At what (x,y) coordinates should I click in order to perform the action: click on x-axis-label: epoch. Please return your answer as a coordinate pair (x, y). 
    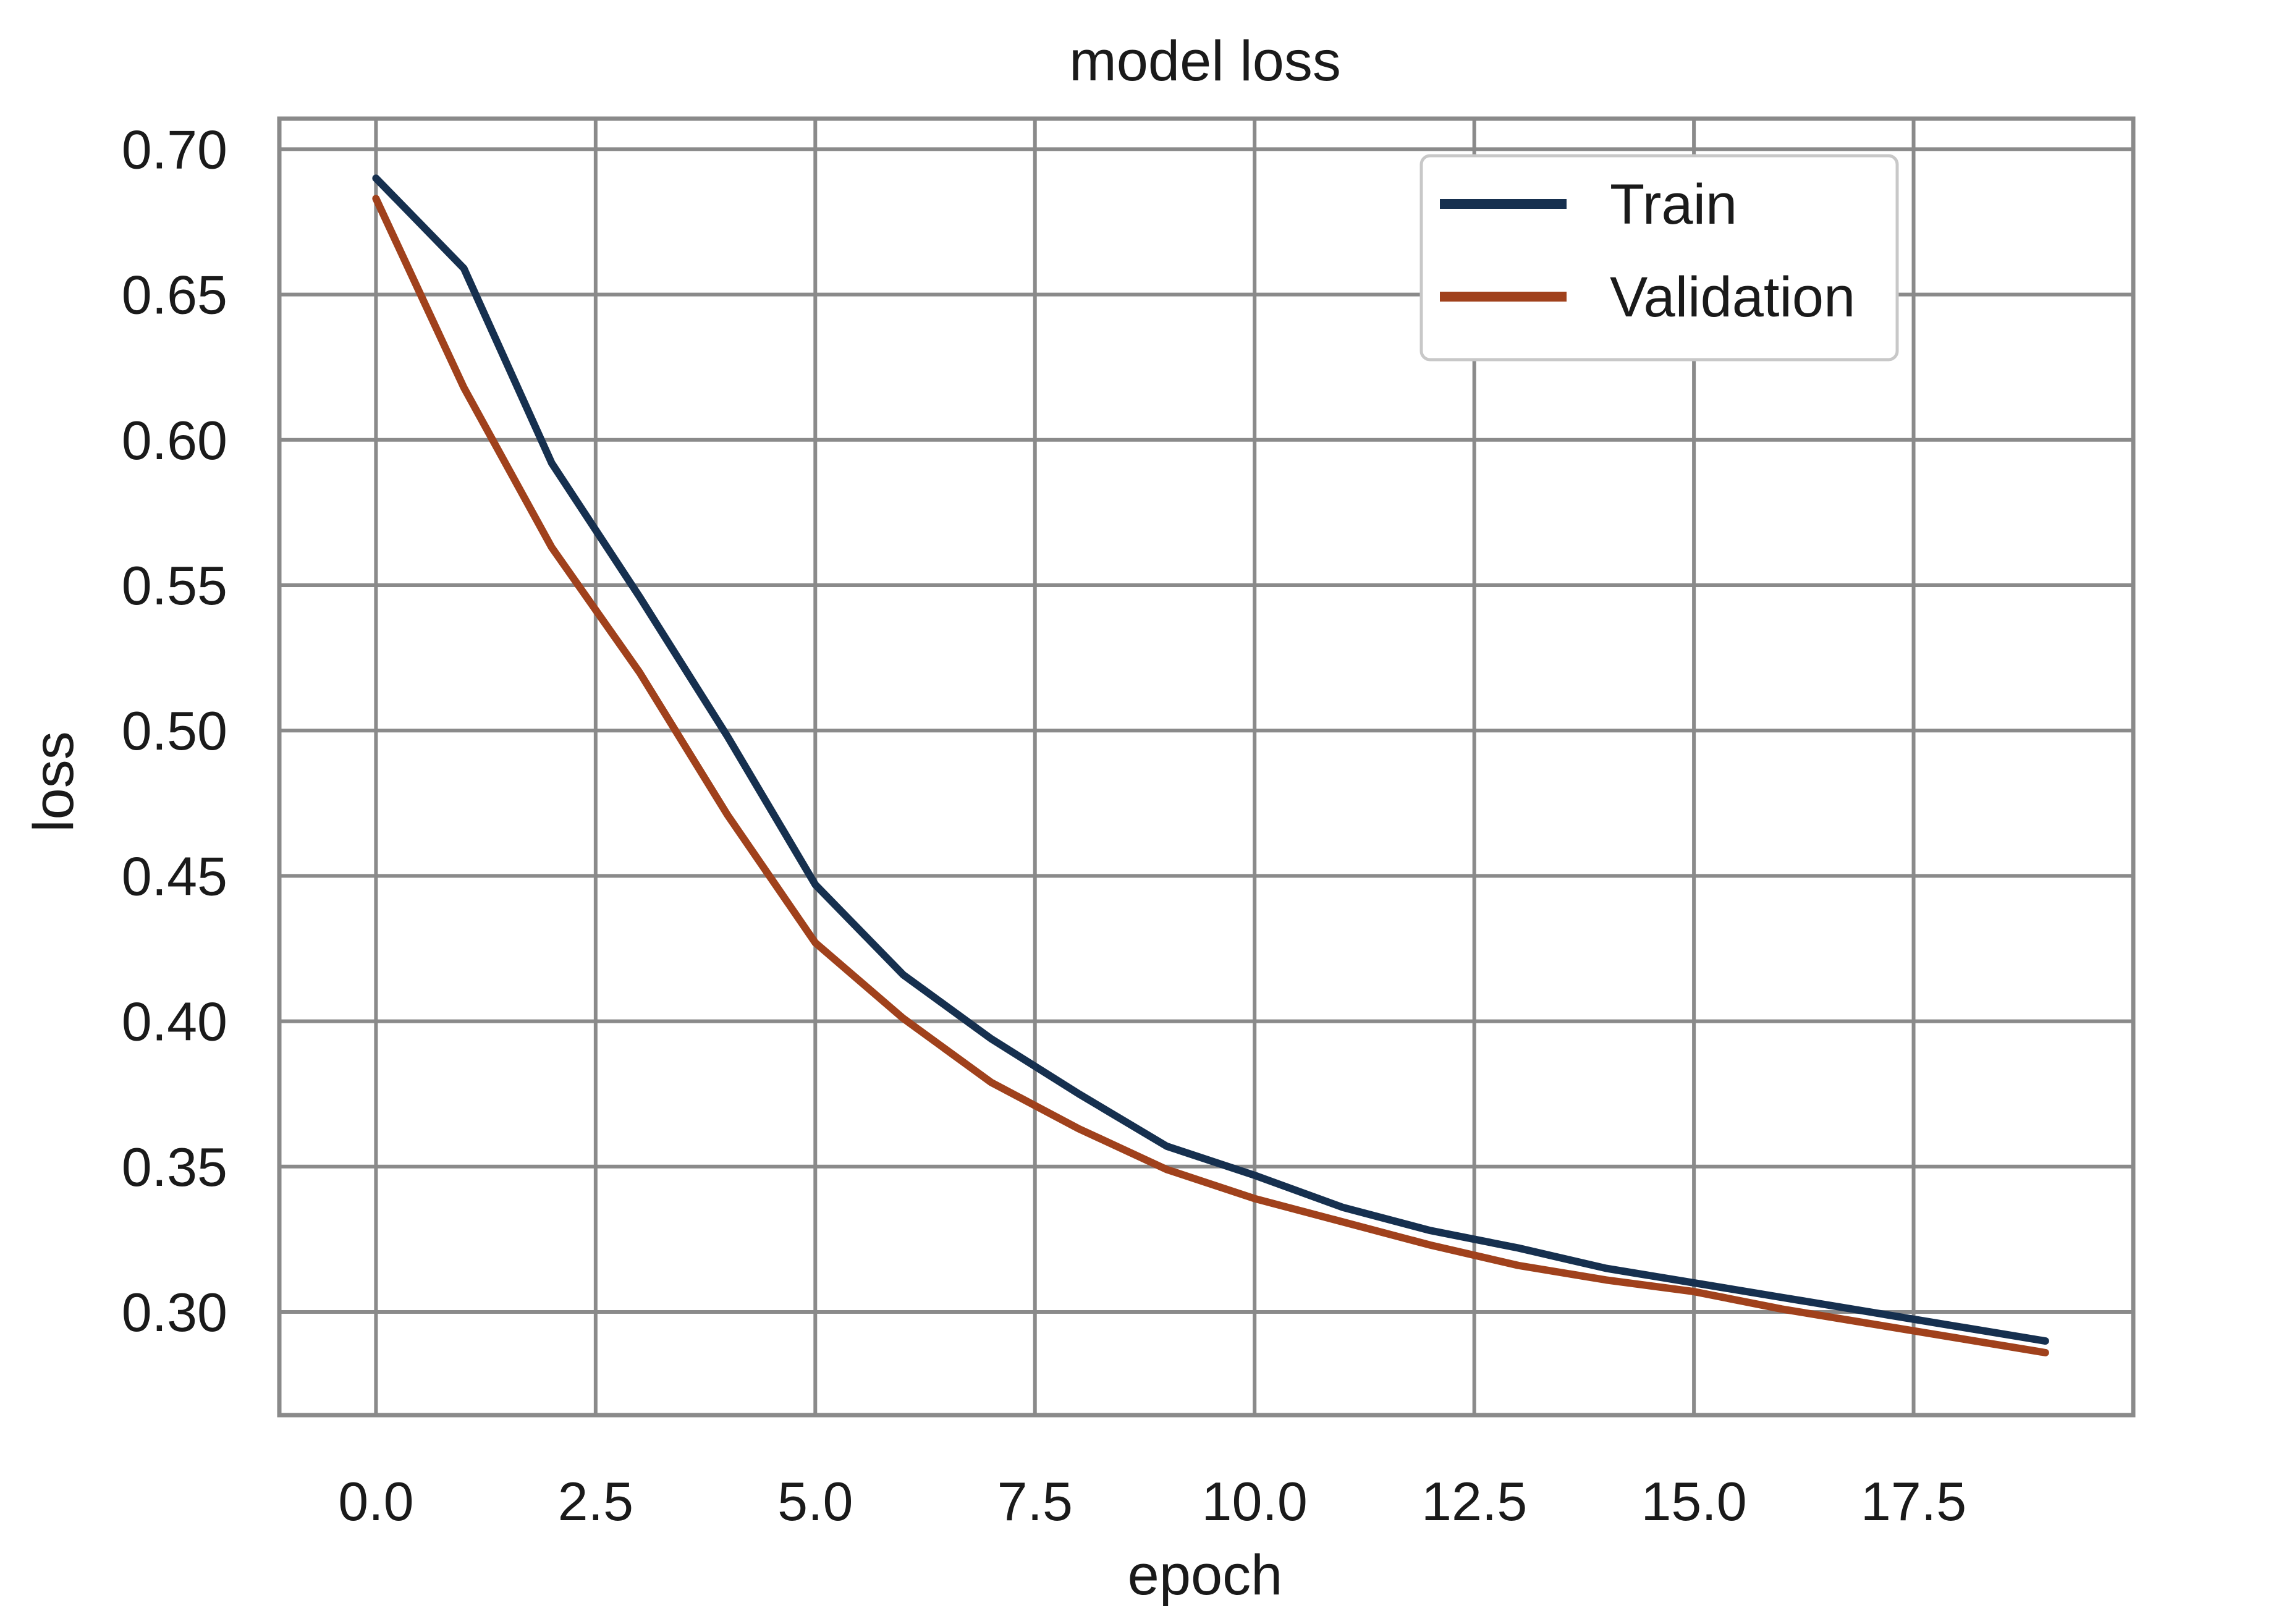
    Looking at the image, I should click on (1205, 1575).